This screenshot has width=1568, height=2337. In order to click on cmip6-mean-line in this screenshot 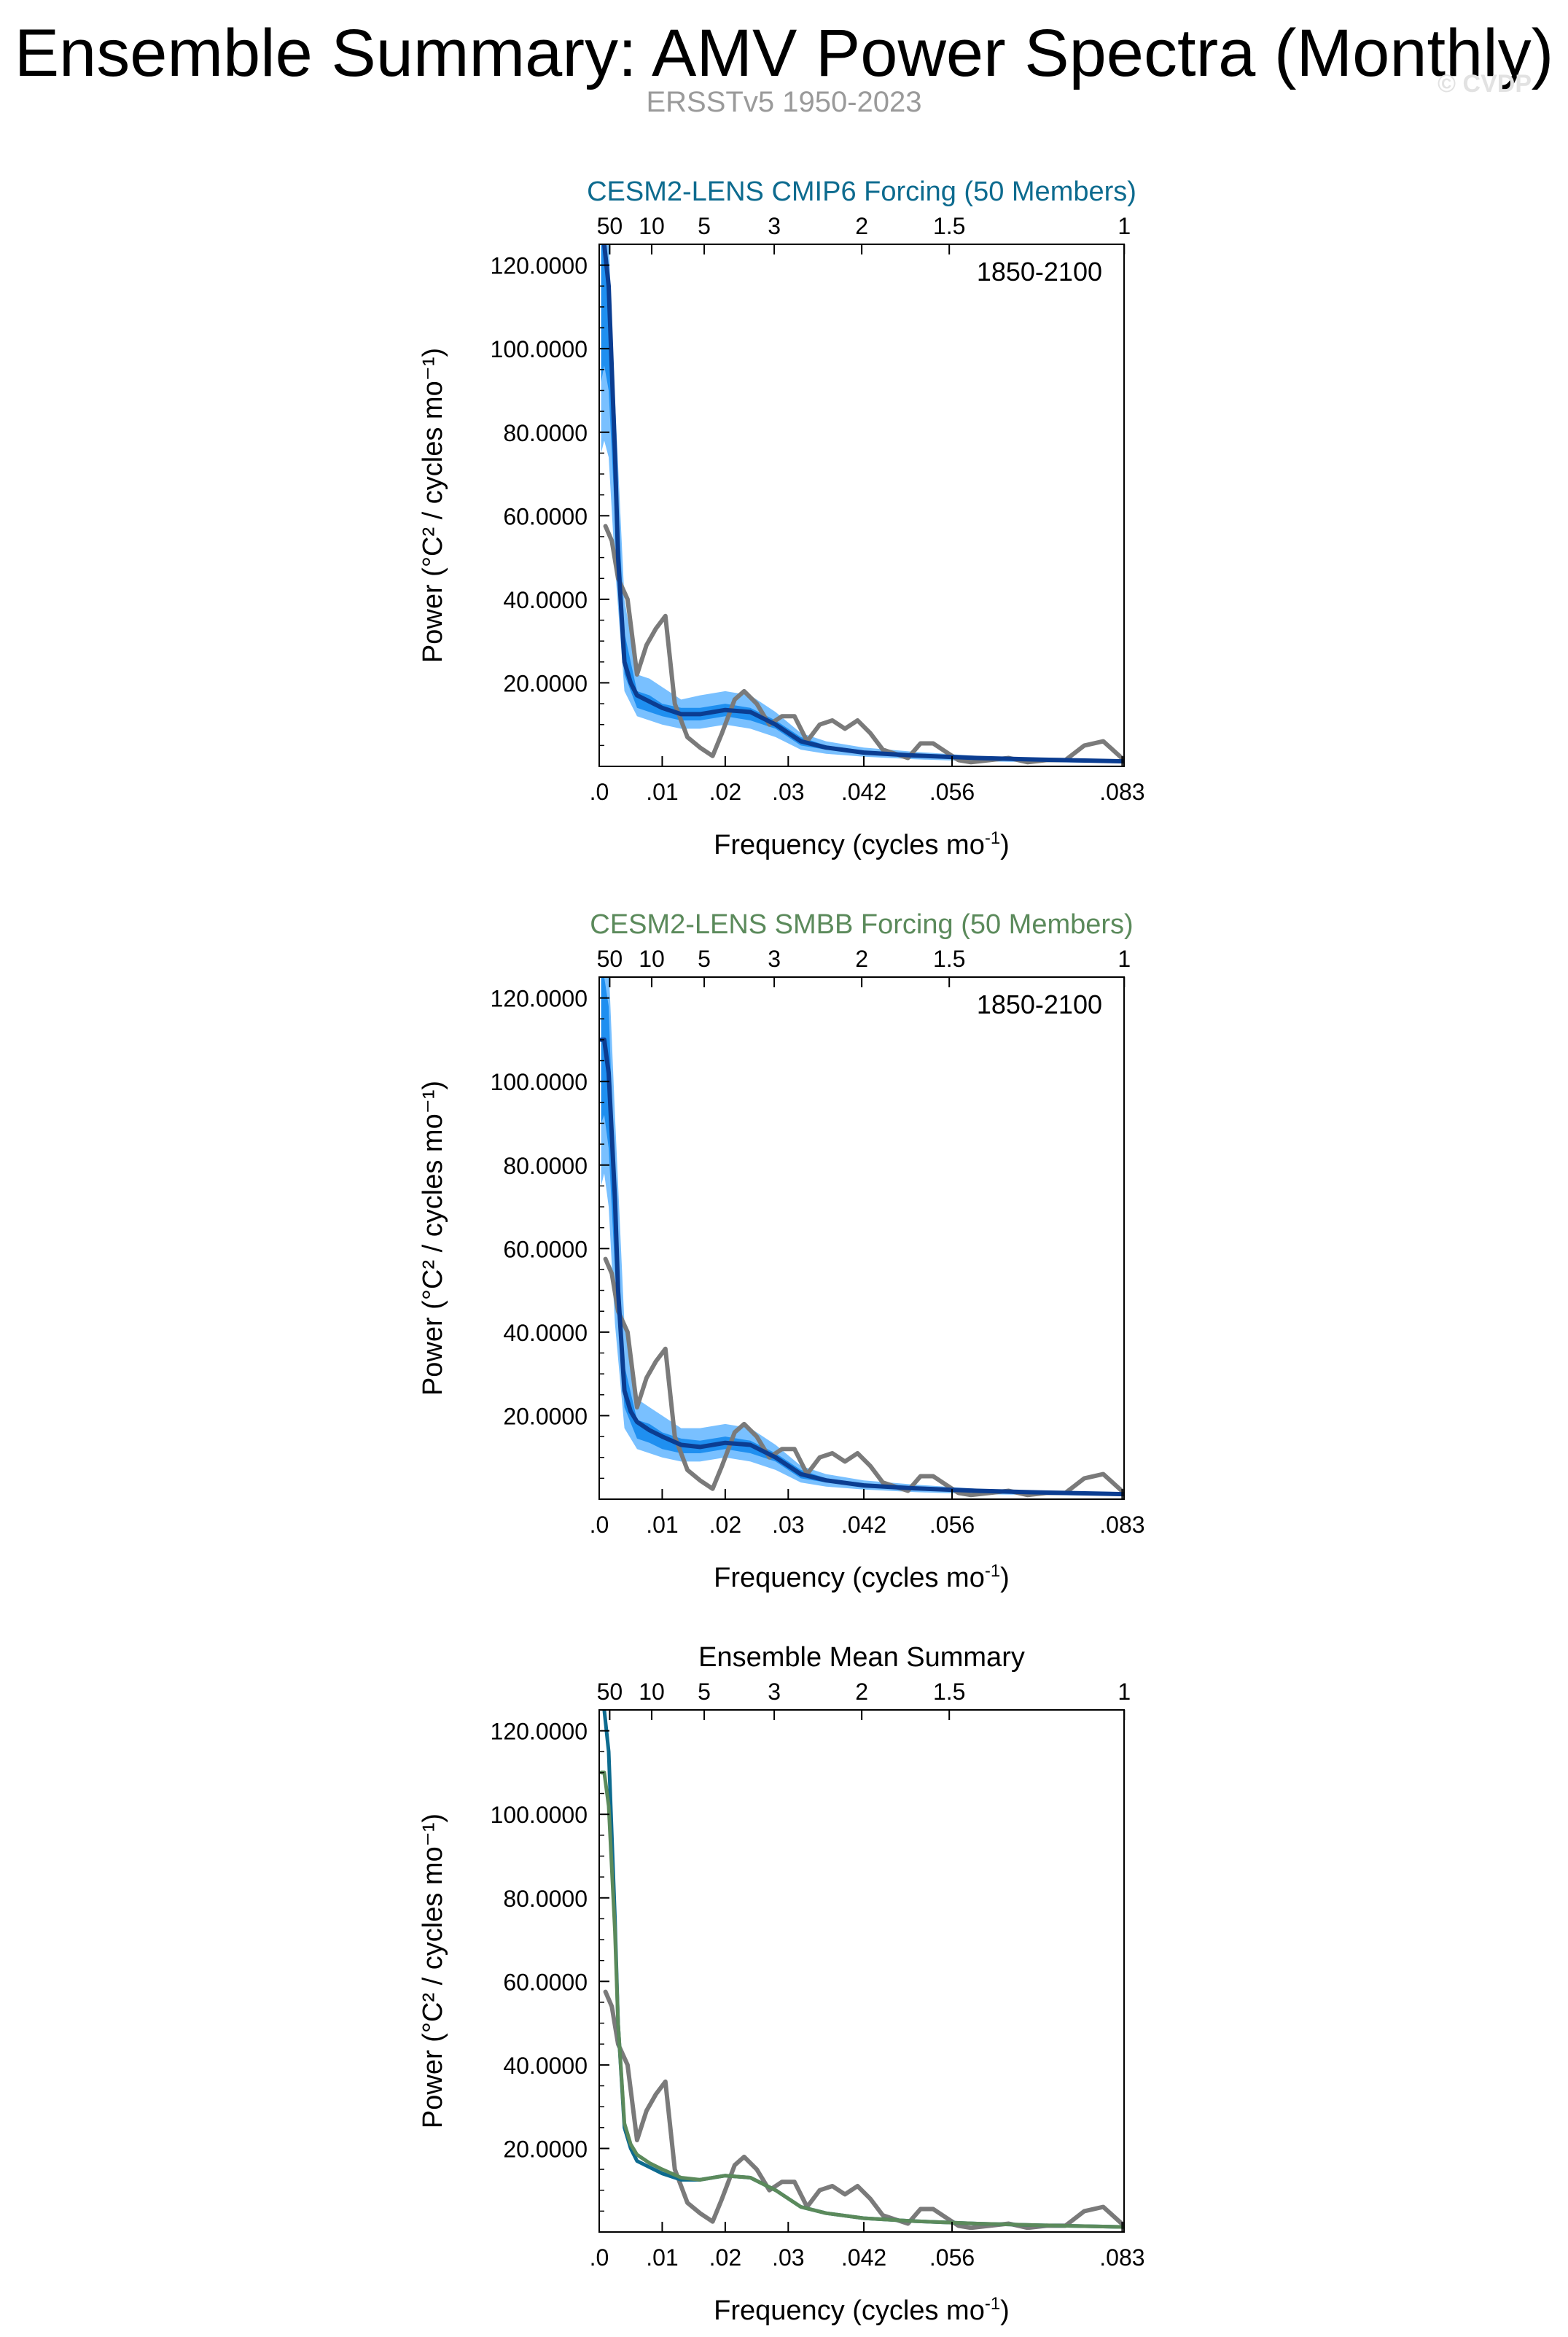, I will do `click(862, 1970)`.